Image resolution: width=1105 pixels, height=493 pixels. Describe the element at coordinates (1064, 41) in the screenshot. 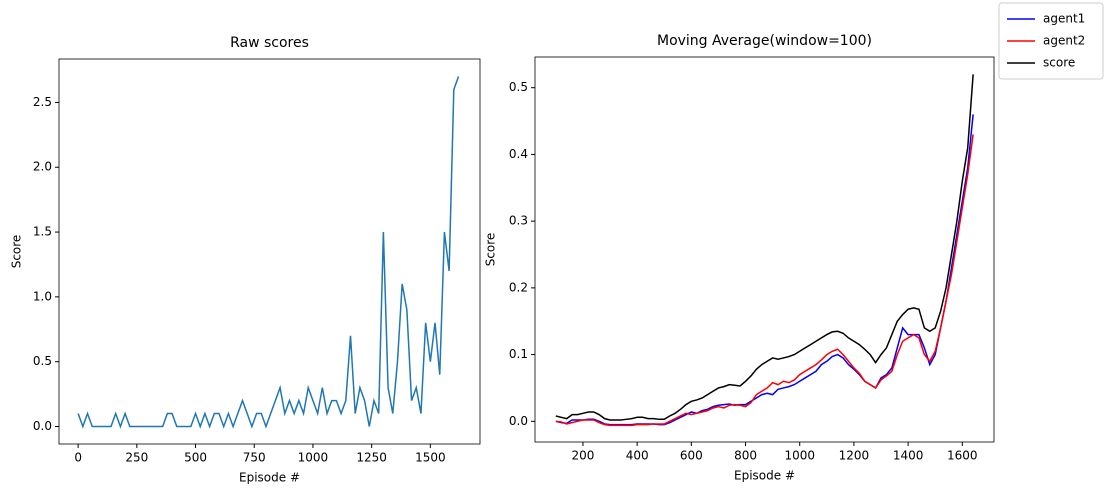

I see `legend-label: agent2` at that location.